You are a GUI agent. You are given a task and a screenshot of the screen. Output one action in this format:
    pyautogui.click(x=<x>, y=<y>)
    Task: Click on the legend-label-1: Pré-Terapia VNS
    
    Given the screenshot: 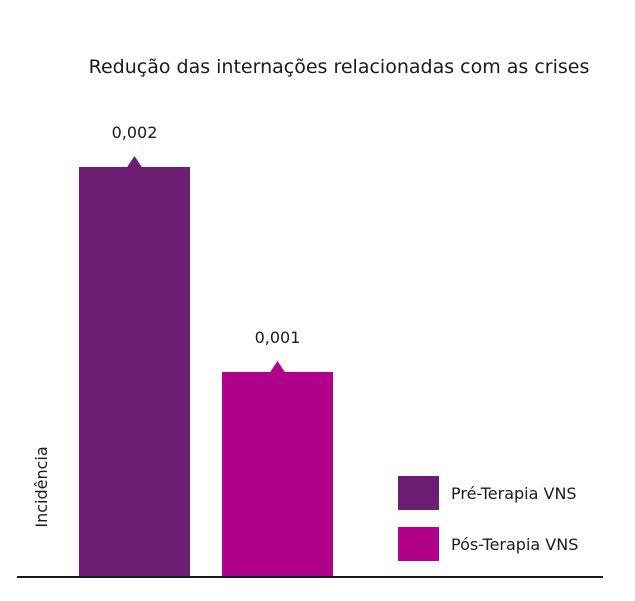 What is the action you would take?
    pyautogui.click(x=514, y=493)
    